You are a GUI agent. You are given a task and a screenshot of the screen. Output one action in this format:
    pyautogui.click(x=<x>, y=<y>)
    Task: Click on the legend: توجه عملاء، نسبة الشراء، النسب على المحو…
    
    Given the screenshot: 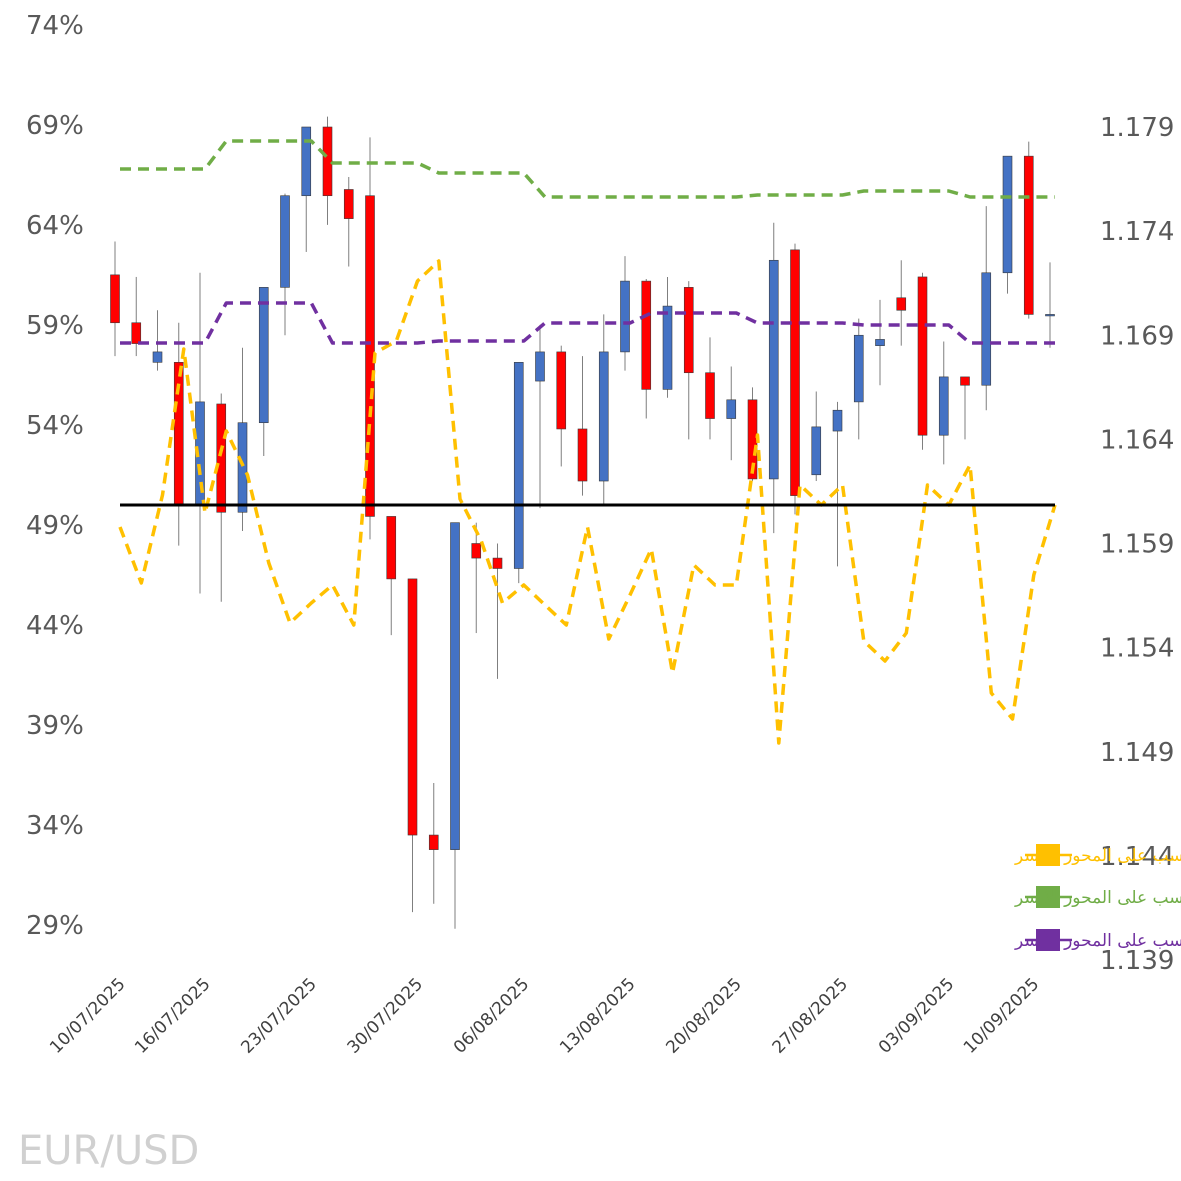 What is the action you would take?
    pyautogui.click(x=1097, y=897)
    